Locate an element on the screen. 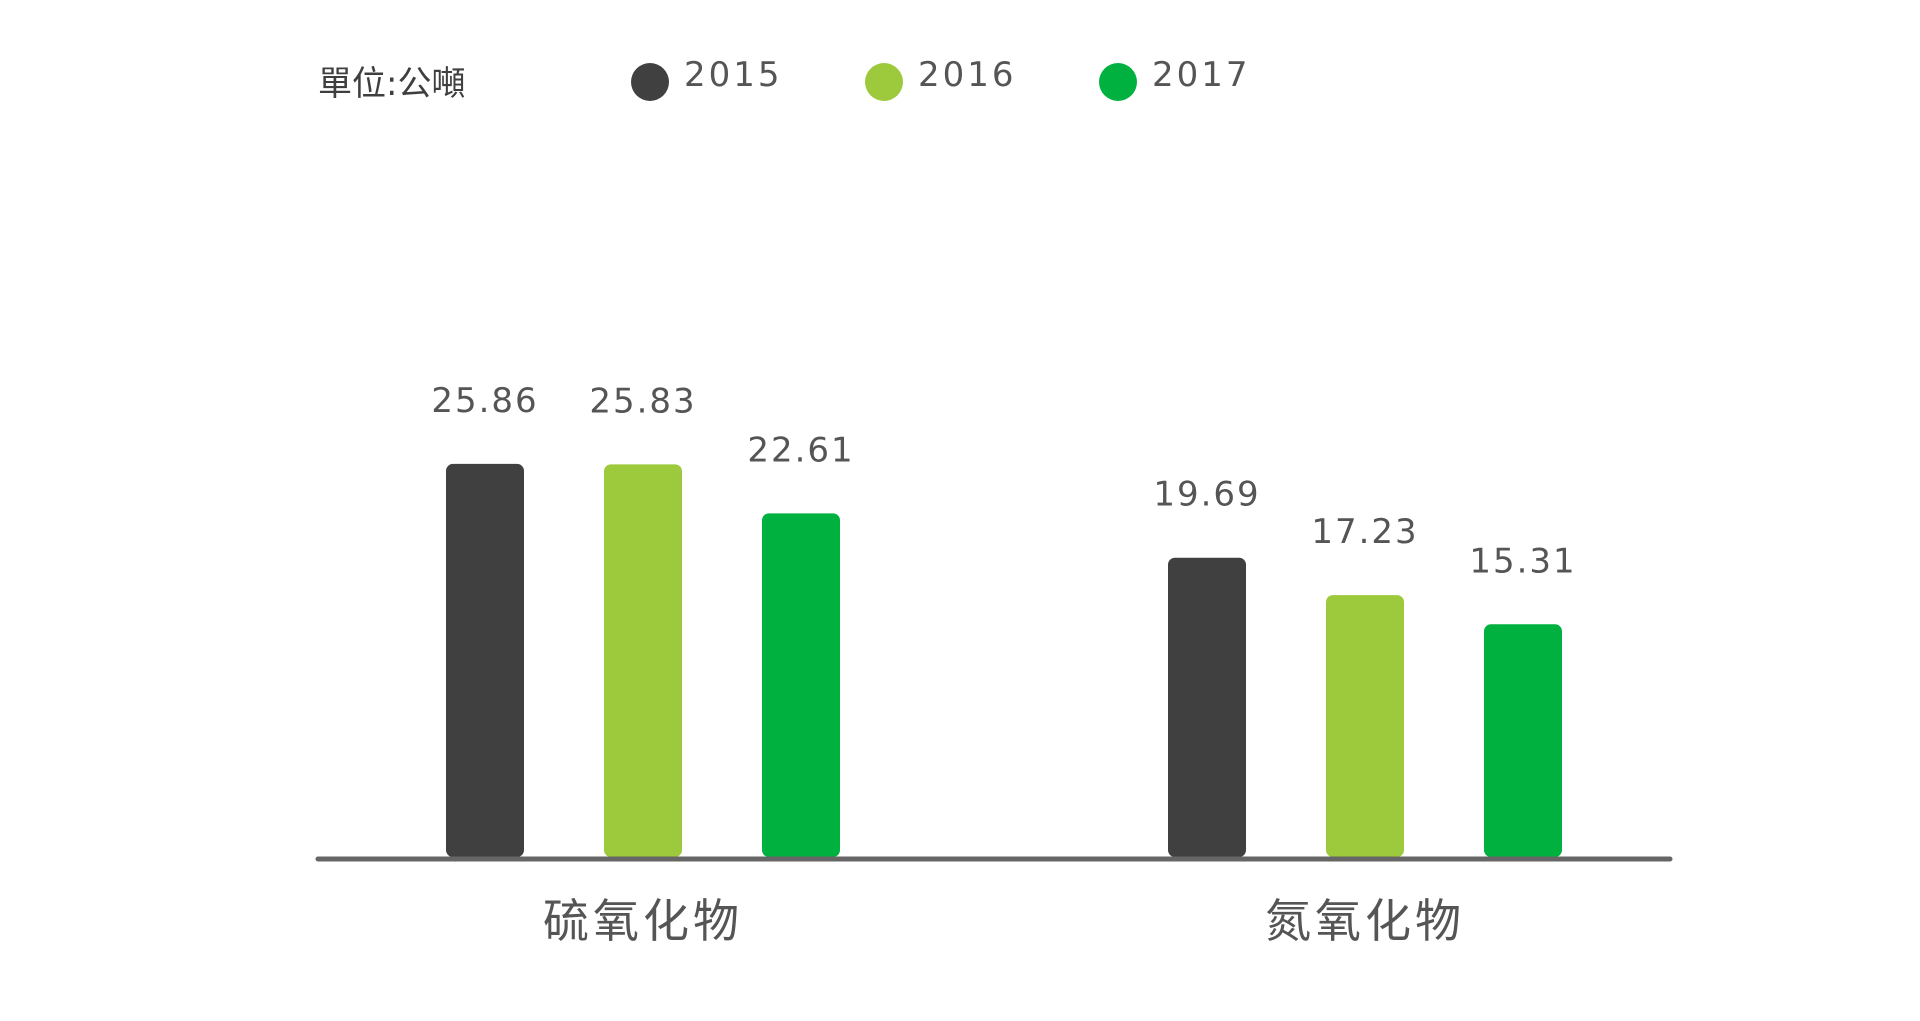 This screenshot has height=1021, width=1920. legend-label-2015: 2015 is located at coordinates (733, 75).